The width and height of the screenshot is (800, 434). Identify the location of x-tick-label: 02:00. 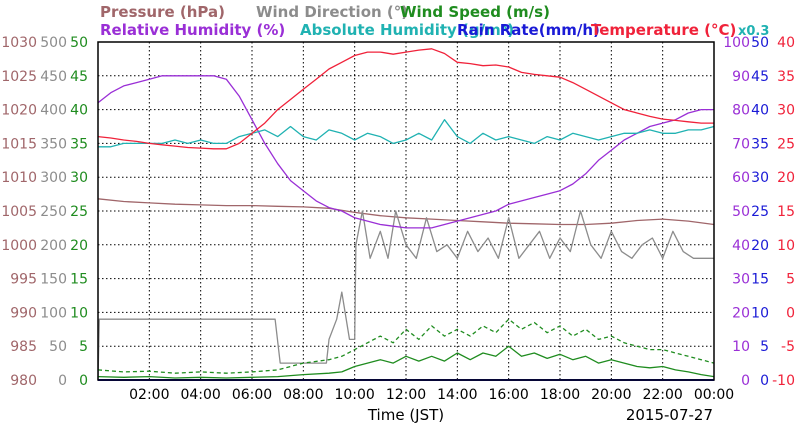
(149, 395).